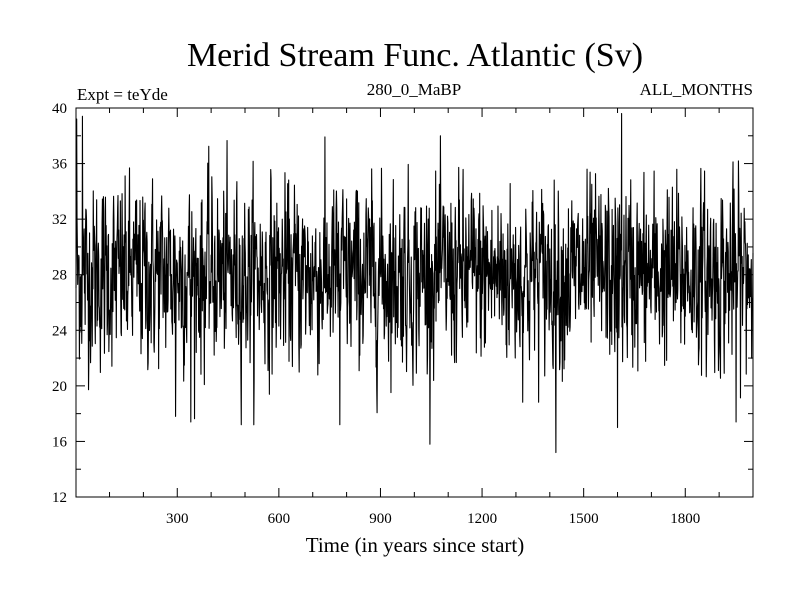 Image resolution: width=800 pixels, height=600 pixels. What do you see at coordinates (60, 165) in the screenshot?
I see `y-tick-label: 36` at bounding box center [60, 165].